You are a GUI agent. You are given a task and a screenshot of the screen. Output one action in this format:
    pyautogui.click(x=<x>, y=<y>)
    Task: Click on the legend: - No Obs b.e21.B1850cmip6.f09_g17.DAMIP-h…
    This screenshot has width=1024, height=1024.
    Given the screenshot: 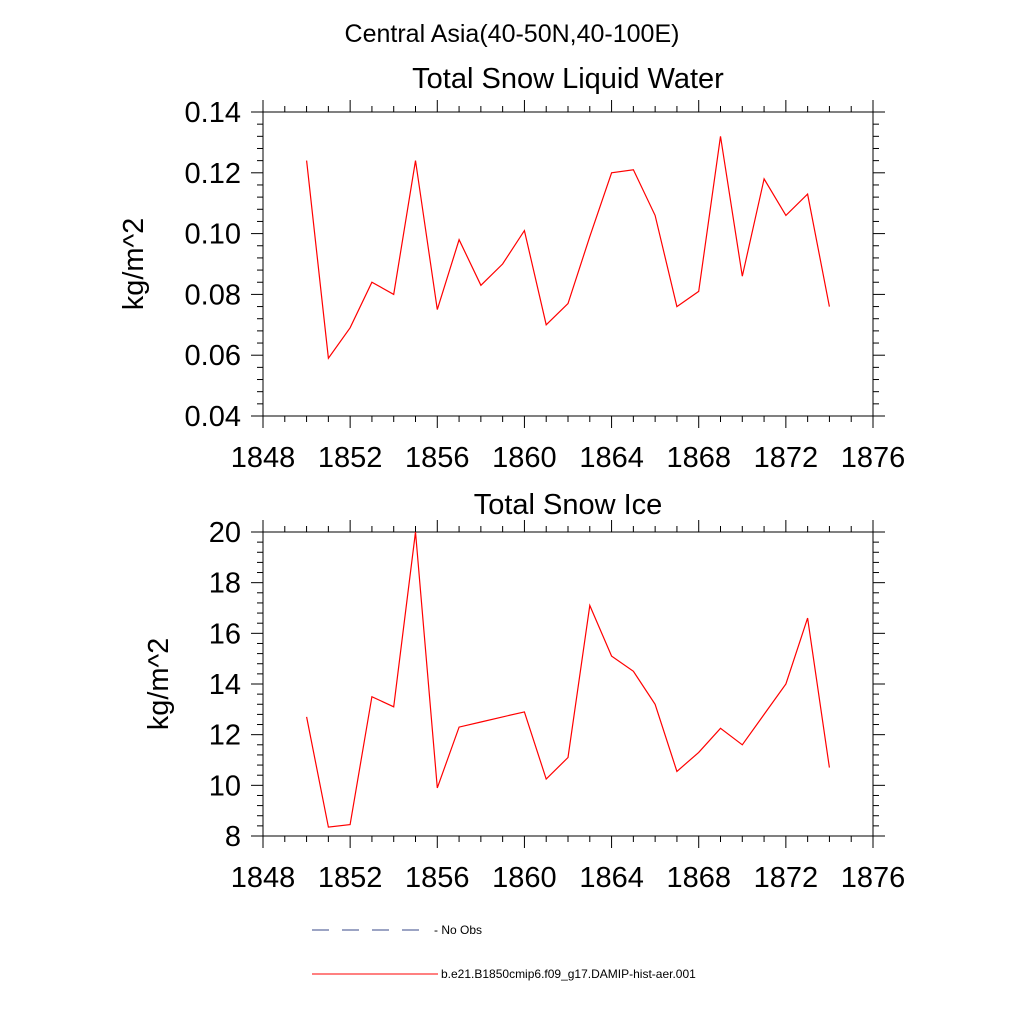 What is the action you would take?
    pyautogui.click(x=504, y=952)
    